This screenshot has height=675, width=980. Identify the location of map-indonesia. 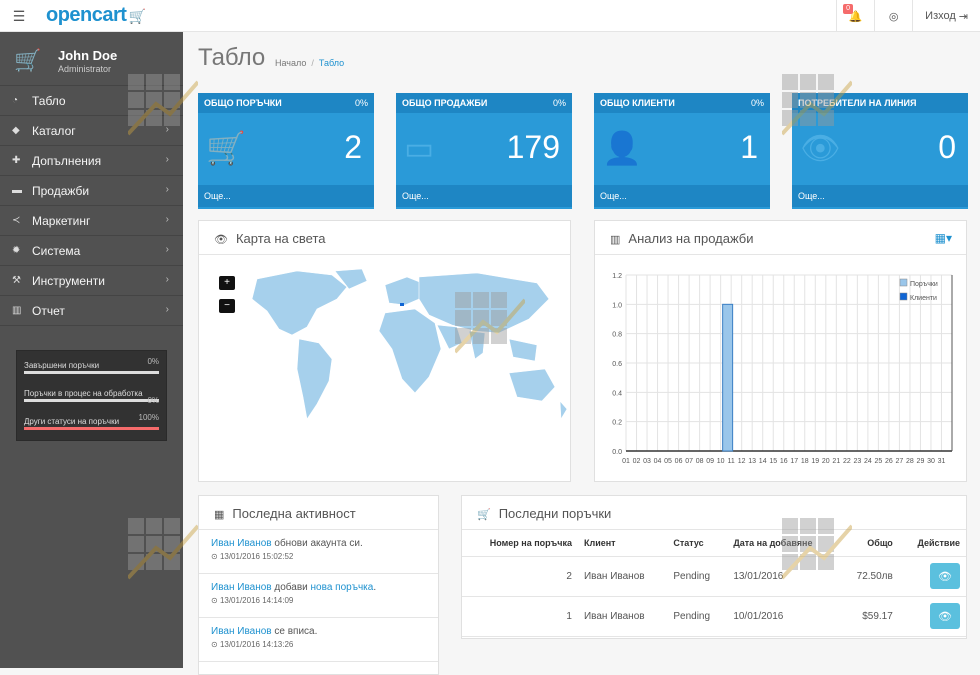
(523, 350).